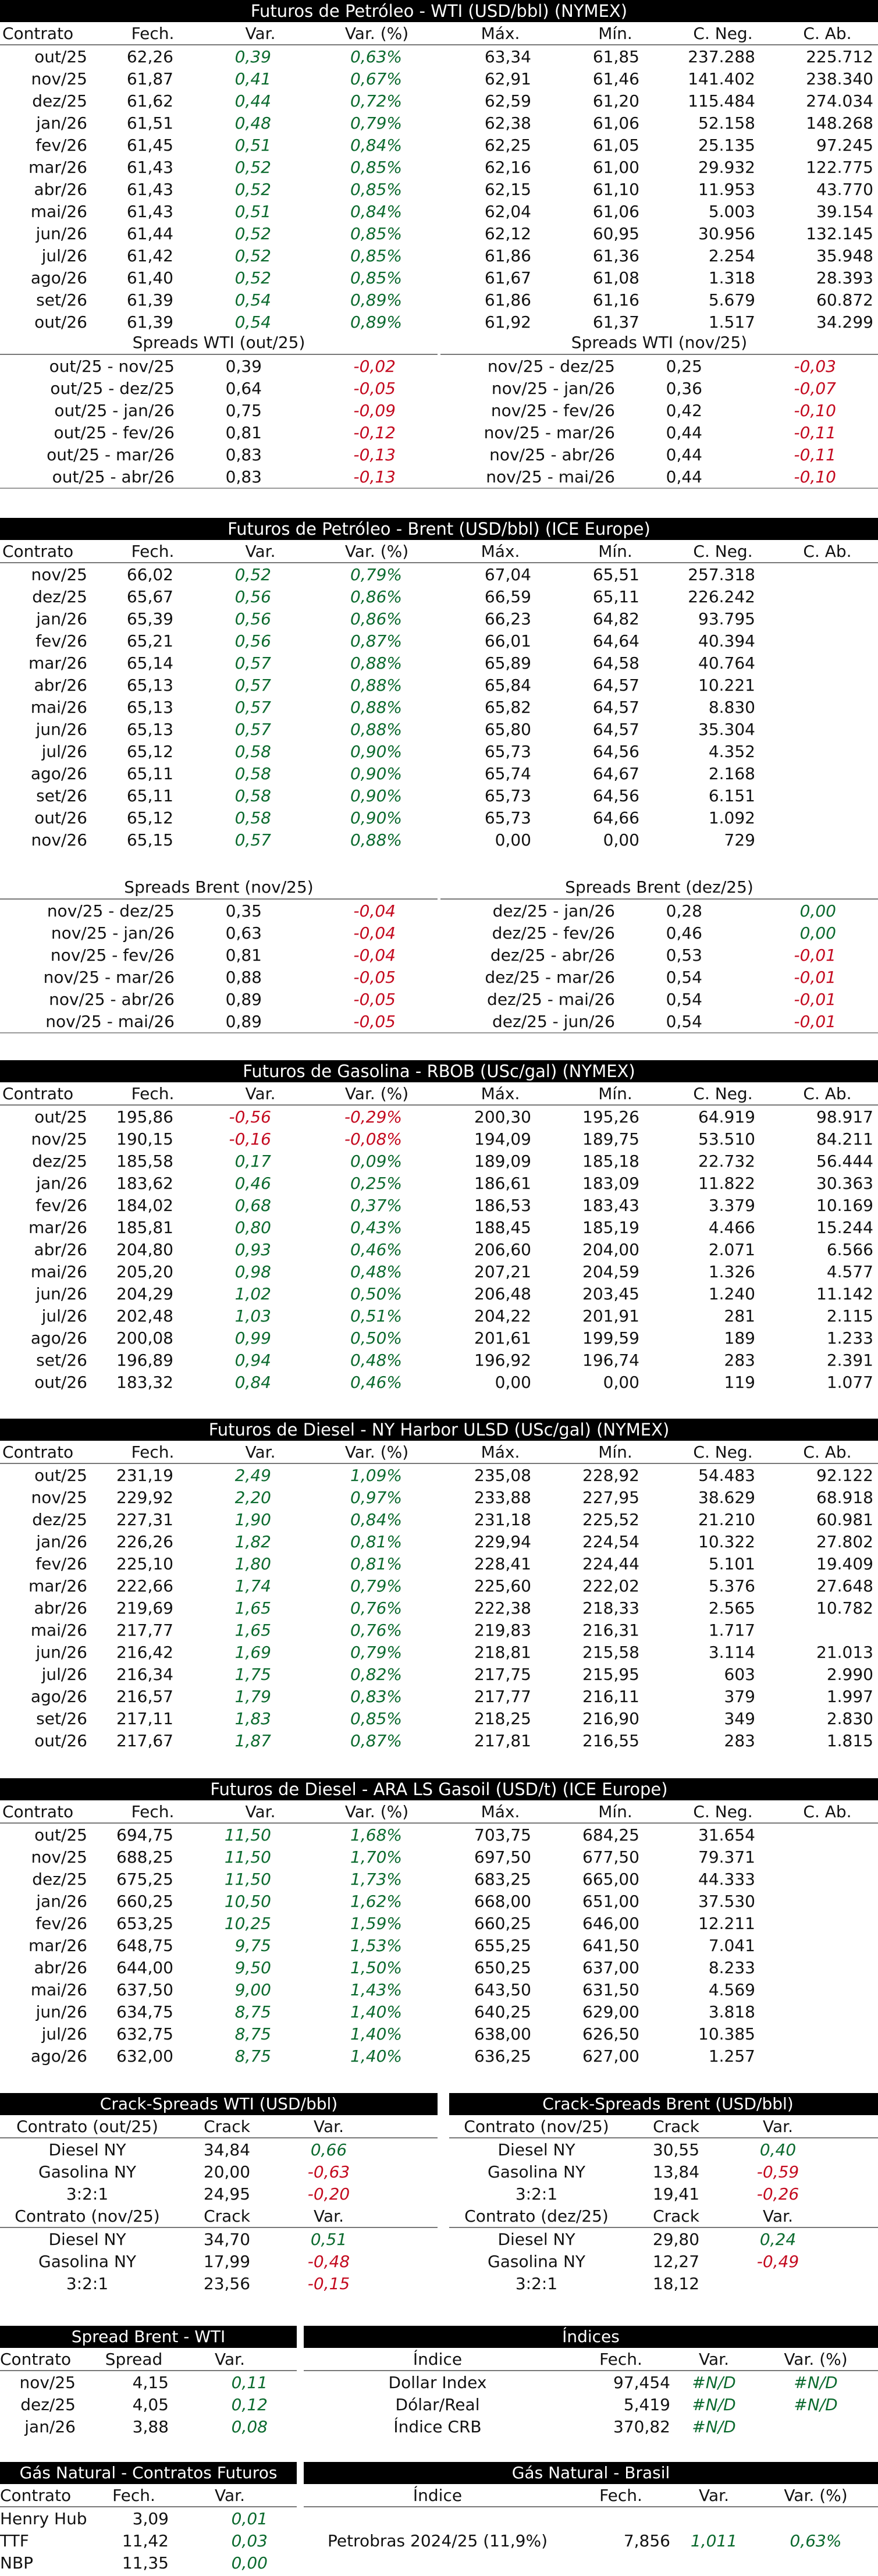 This screenshot has height=2576, width=878. What do you see at coordinates (219, 2172) in the screenshot?
I see `crack-row: Gasolina NY 20,00 -0,63` at bounding box center [219, 2172].